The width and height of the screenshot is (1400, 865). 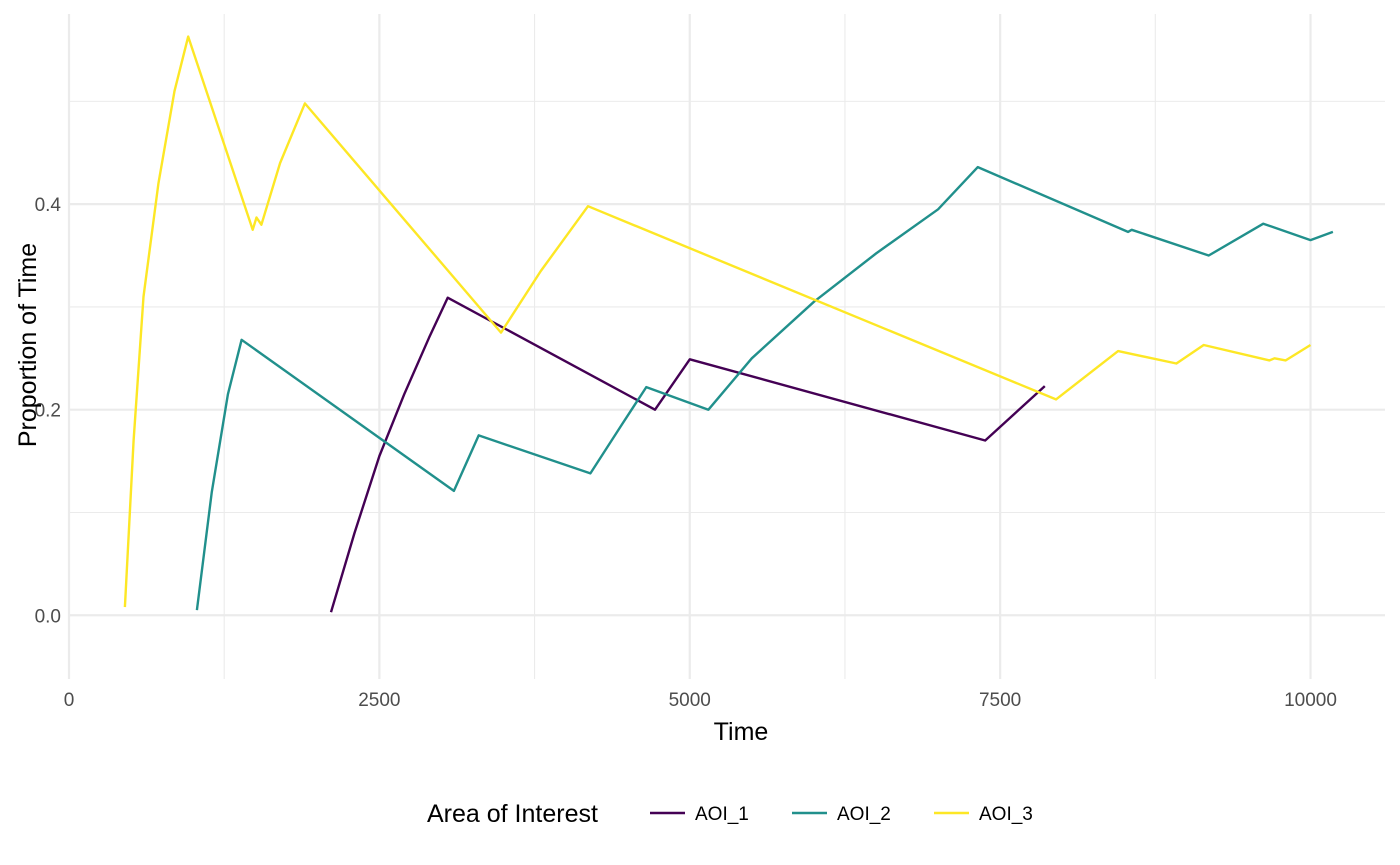 I want to click on legend-label-aoi-1: AOI_1, so click(x=722, y=814).